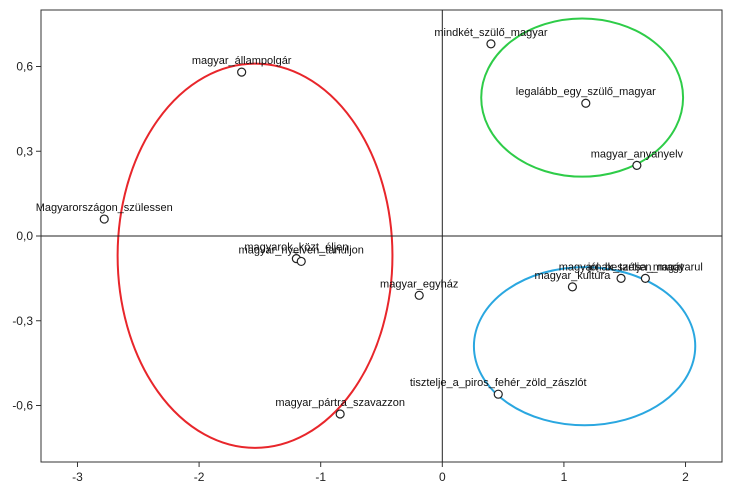 This screenshot has width=730, height=504. I want to click on y-tick-label: -0,6, so click(22, 406).